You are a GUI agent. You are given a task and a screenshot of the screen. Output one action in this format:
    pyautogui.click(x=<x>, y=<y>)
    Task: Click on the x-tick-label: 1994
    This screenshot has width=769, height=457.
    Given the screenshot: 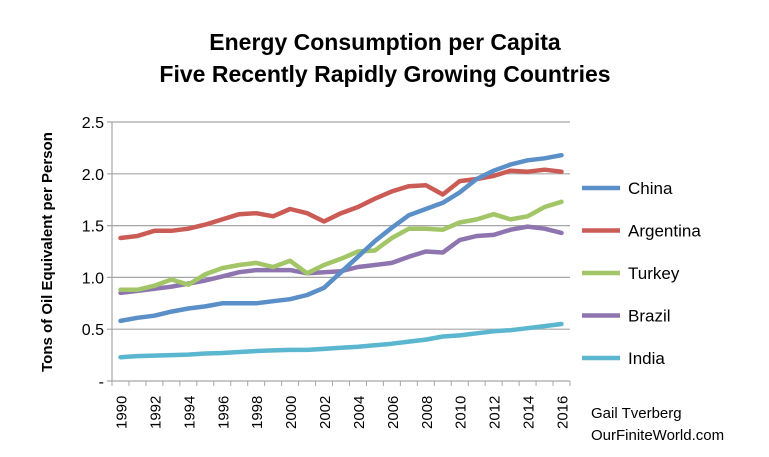 What is the action you would take?
    pyautogui.click(x=189, y=412)
    